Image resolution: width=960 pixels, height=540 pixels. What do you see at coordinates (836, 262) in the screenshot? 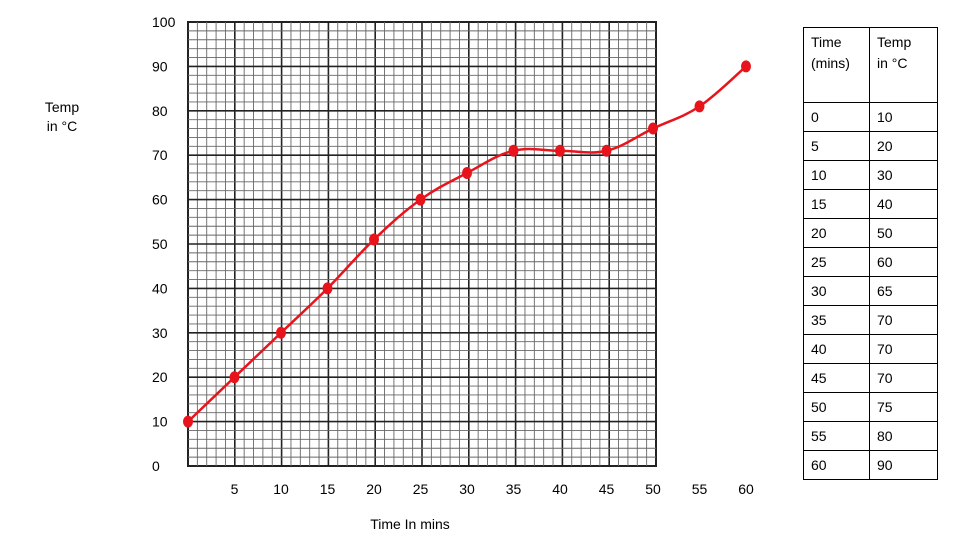
I see `cell-time: 25` at bounding box center [836, 262].